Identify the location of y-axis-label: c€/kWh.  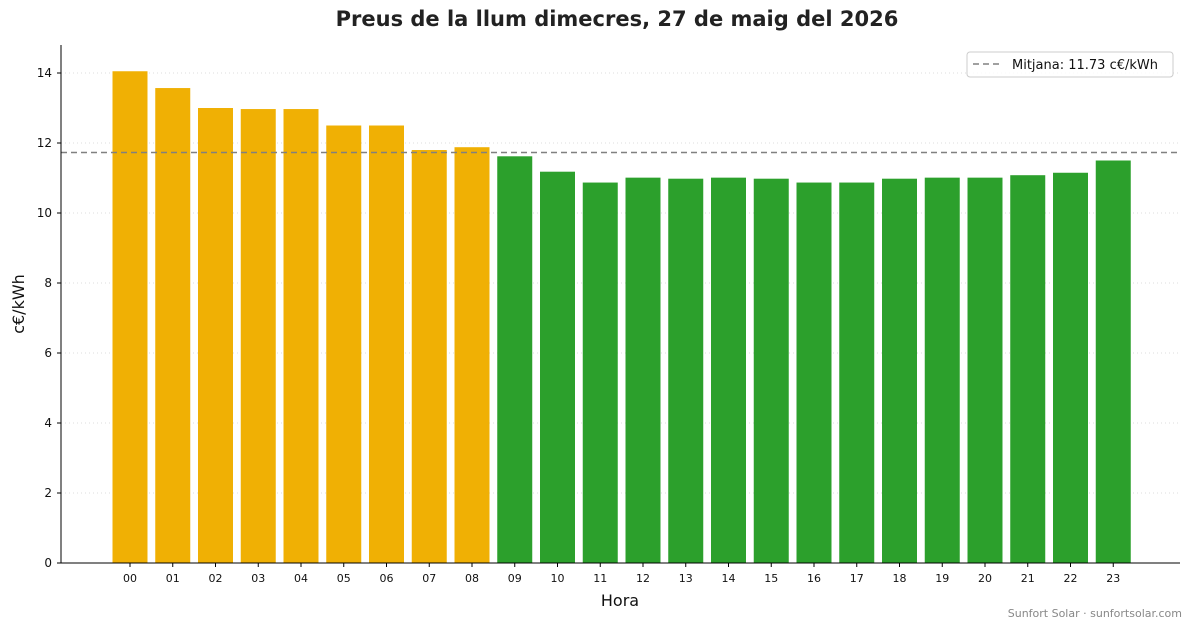
(18, 304).